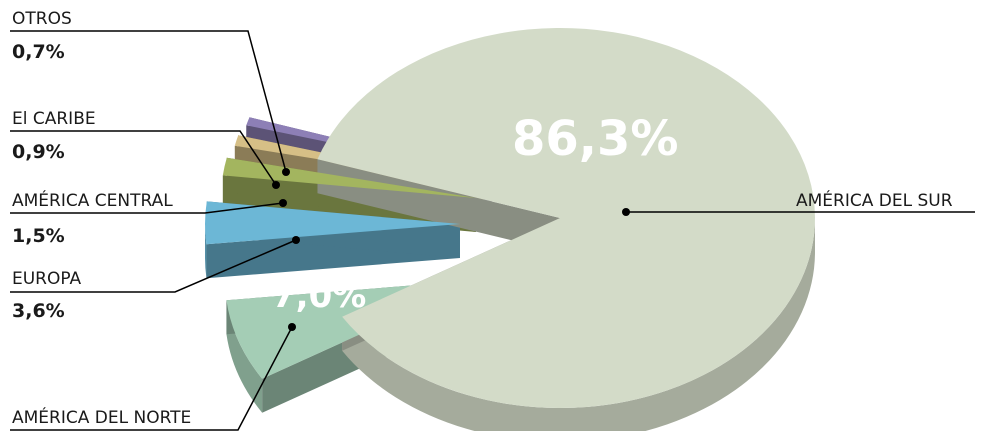 The height and width of the screenshot is (431, 990). What do you see at coordinates (206, 251) in the screenshot?
I see `slice-side-europa` at bounding box center [206, 251].